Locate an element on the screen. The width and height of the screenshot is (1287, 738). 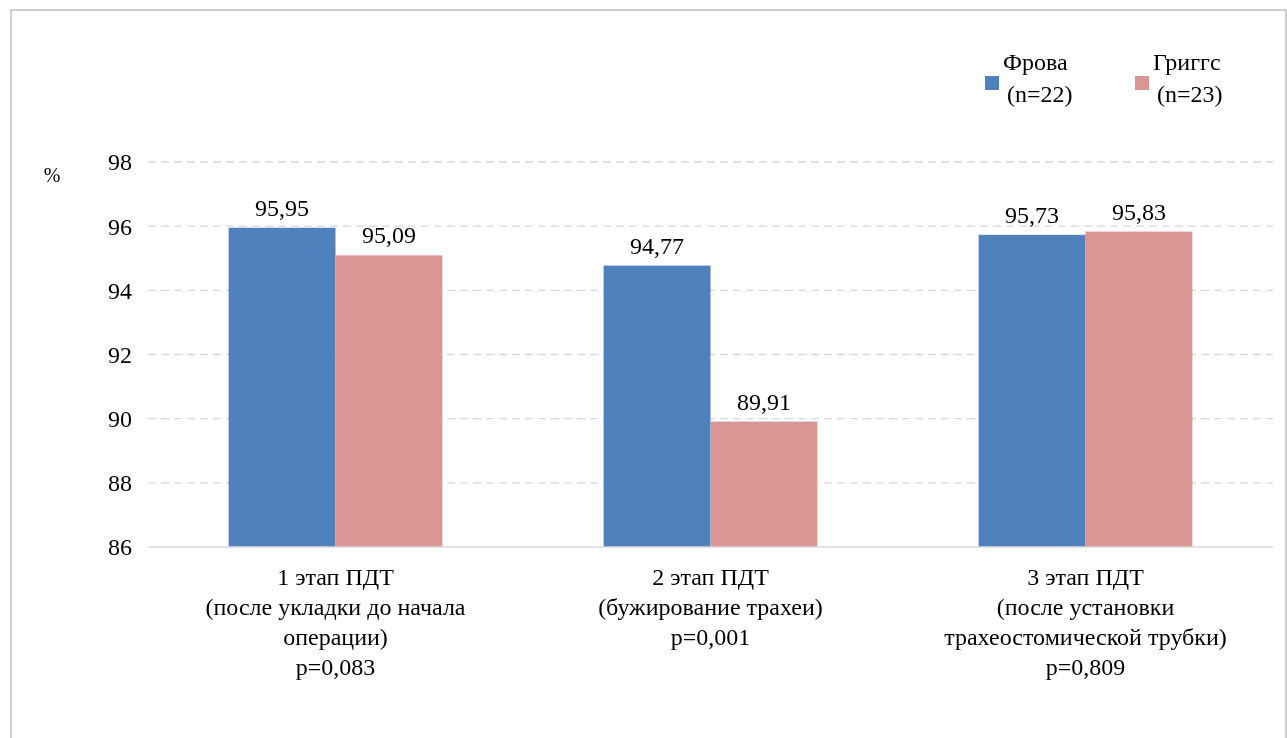
data-label: 95,73 is located at coordinates (1032, 214).